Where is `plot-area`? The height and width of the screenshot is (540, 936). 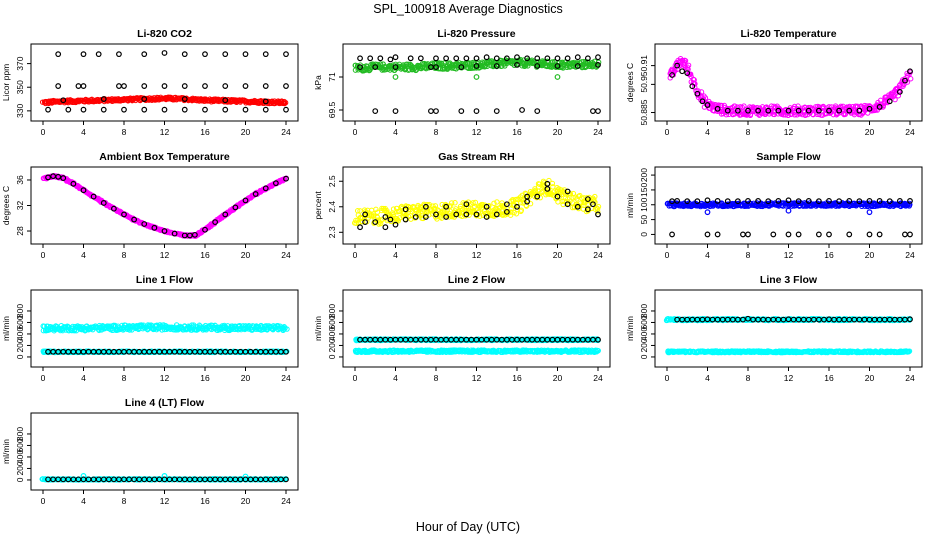 plot-area is located at coordinates (165, 339).